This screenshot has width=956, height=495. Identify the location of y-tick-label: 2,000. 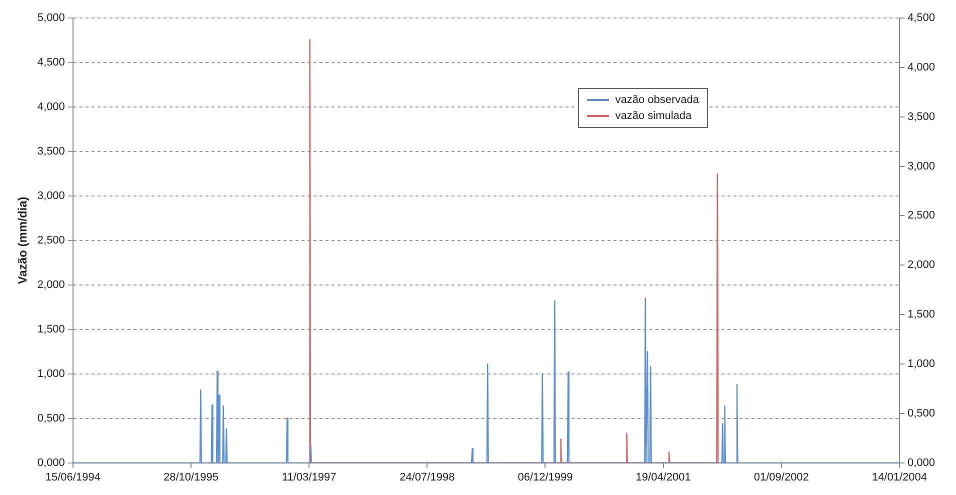
(51, 284).